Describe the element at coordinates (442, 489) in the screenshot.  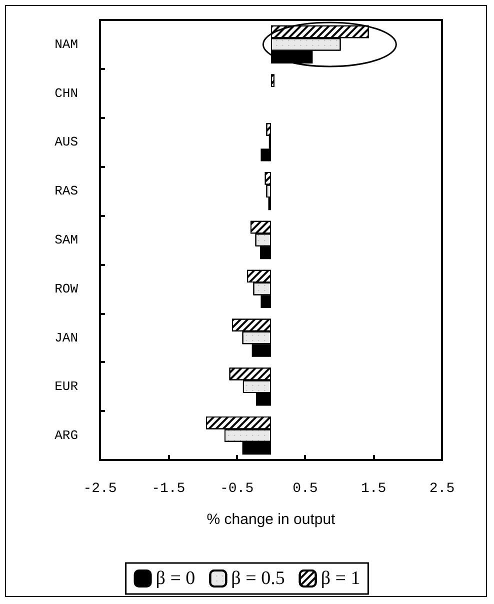
I see `x-tick-label: 2.5` at that location.